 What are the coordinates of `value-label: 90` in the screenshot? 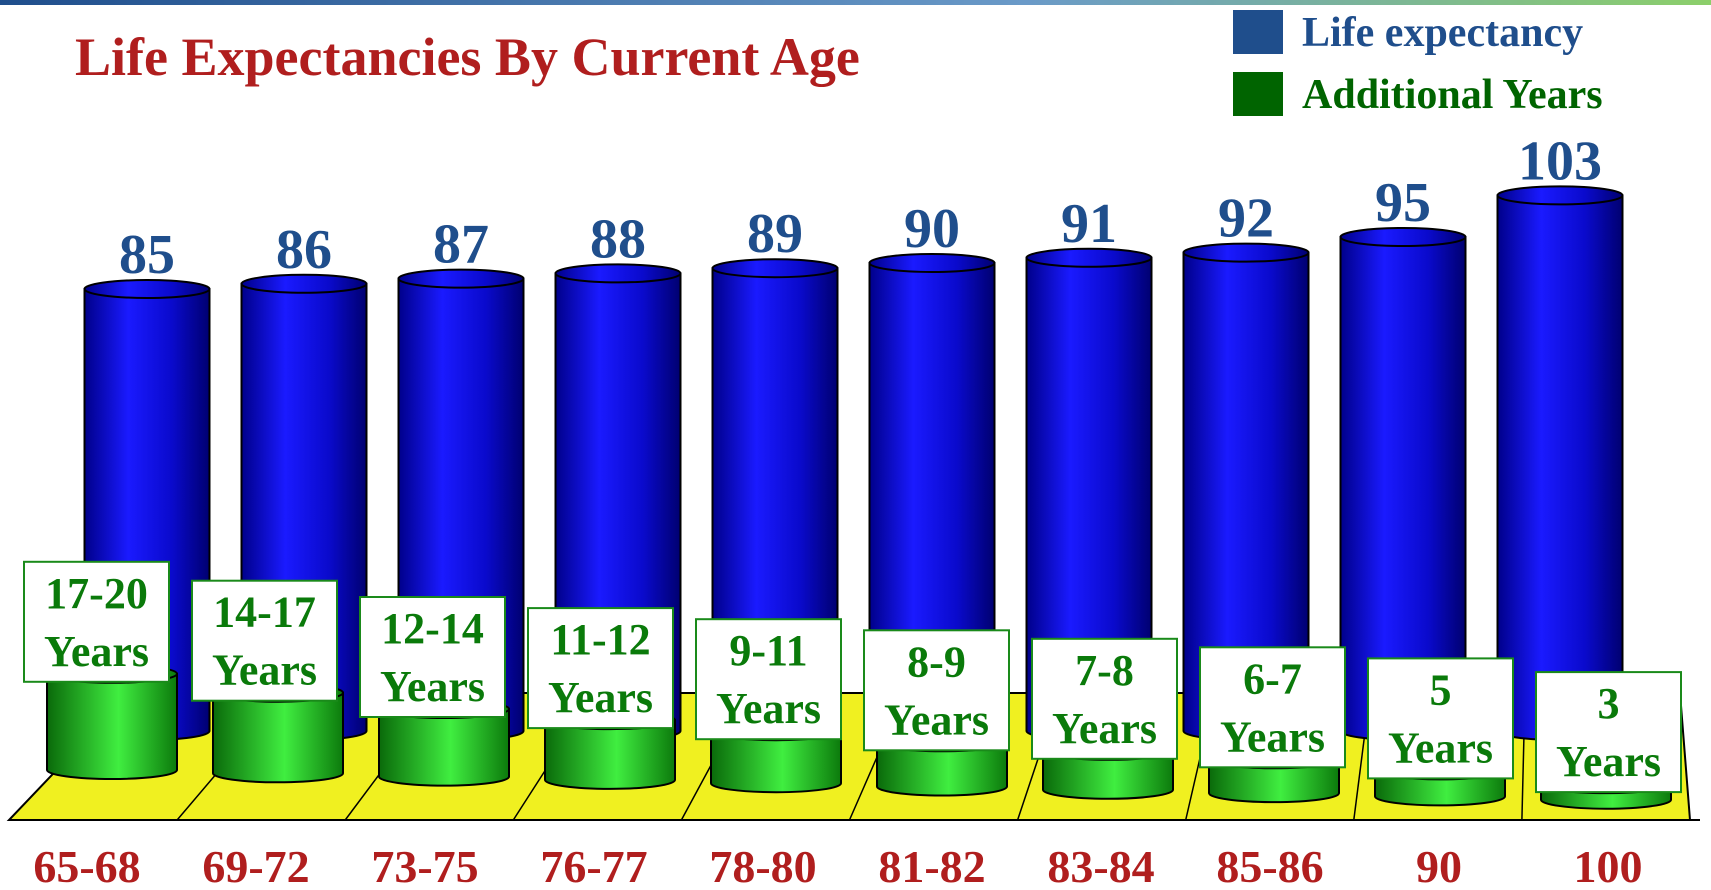 It's located at (932, 229).